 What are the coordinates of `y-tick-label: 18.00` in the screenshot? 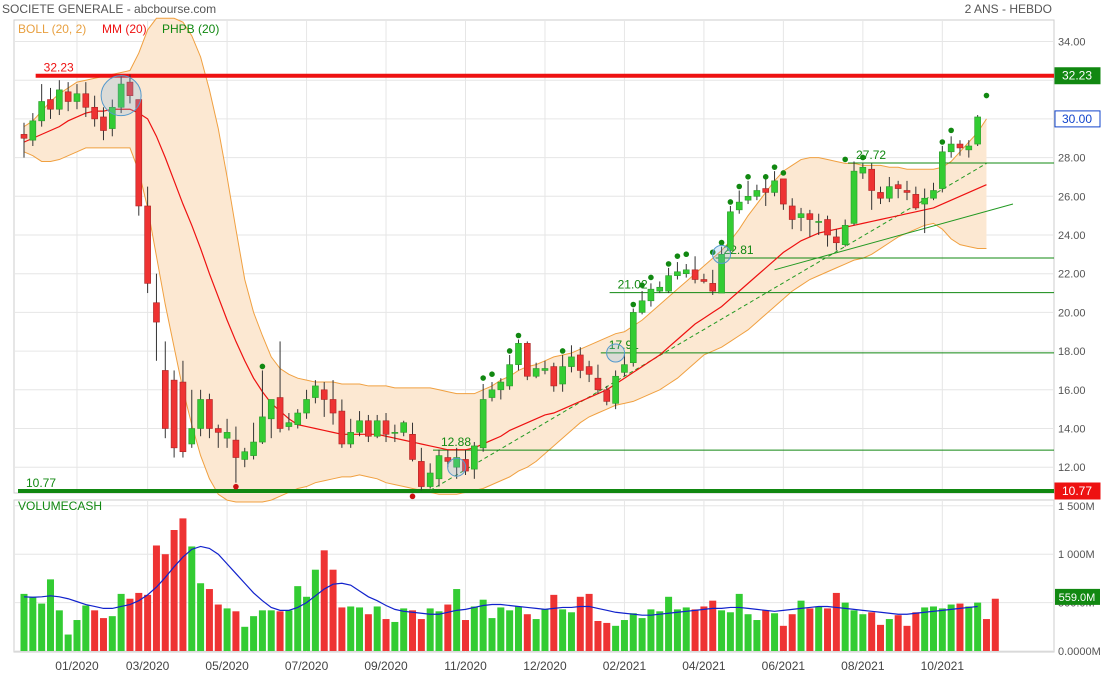 It's located at (1072, 352).